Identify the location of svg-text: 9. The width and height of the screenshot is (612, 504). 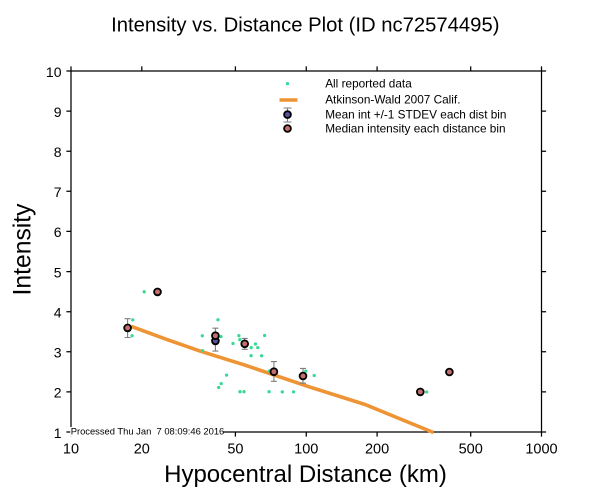
(58, 112).